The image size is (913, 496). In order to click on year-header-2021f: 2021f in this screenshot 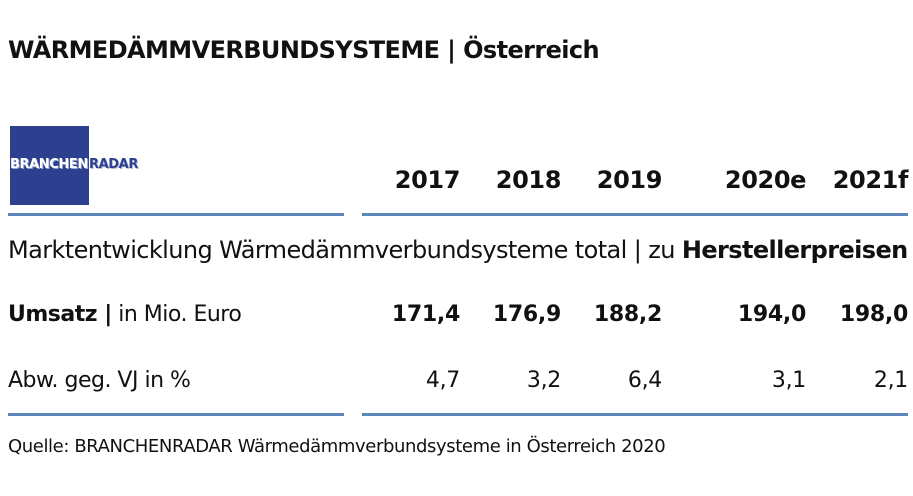, I will do `click(870, 180)`.